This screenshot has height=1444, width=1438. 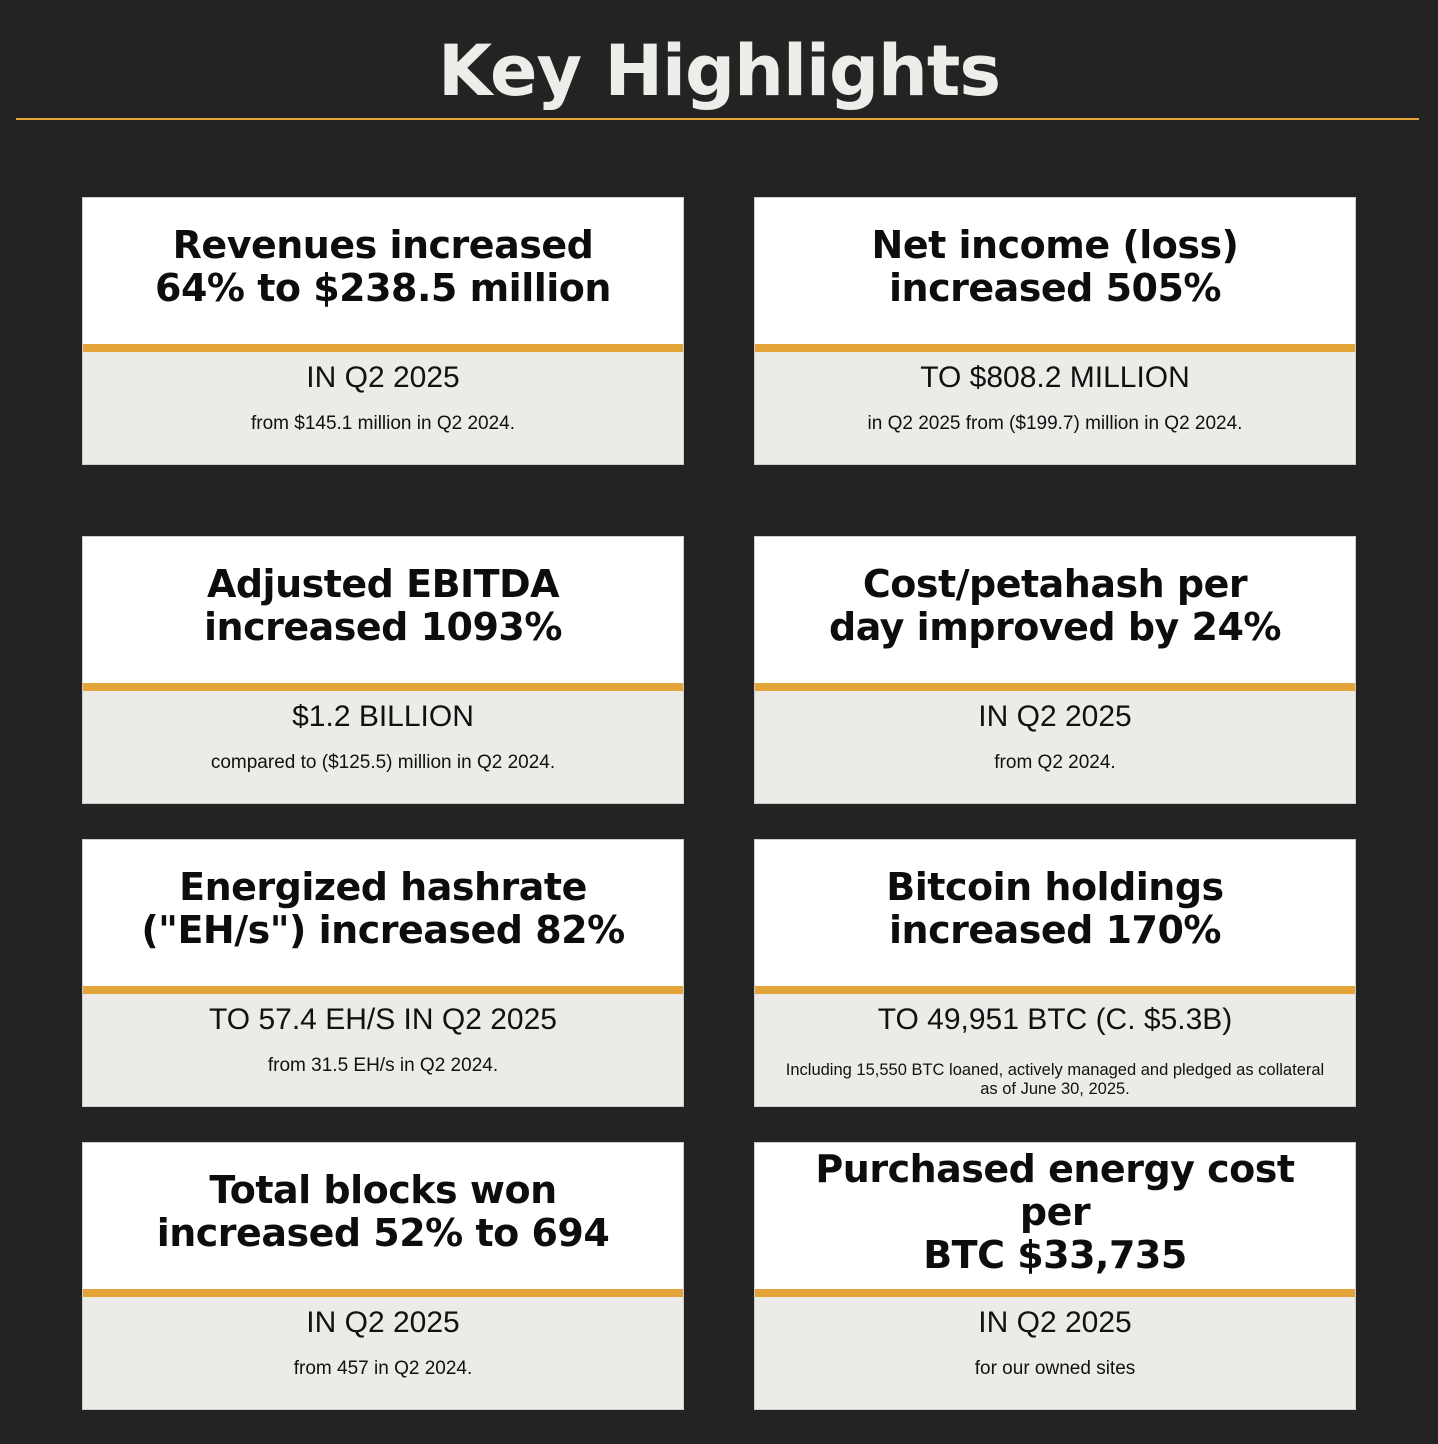 What do you see at coordinates (383, 1368) in the screenshot?
I see `card-note: from 457 in Q2 2024.` at bounding box center [383, 1368].